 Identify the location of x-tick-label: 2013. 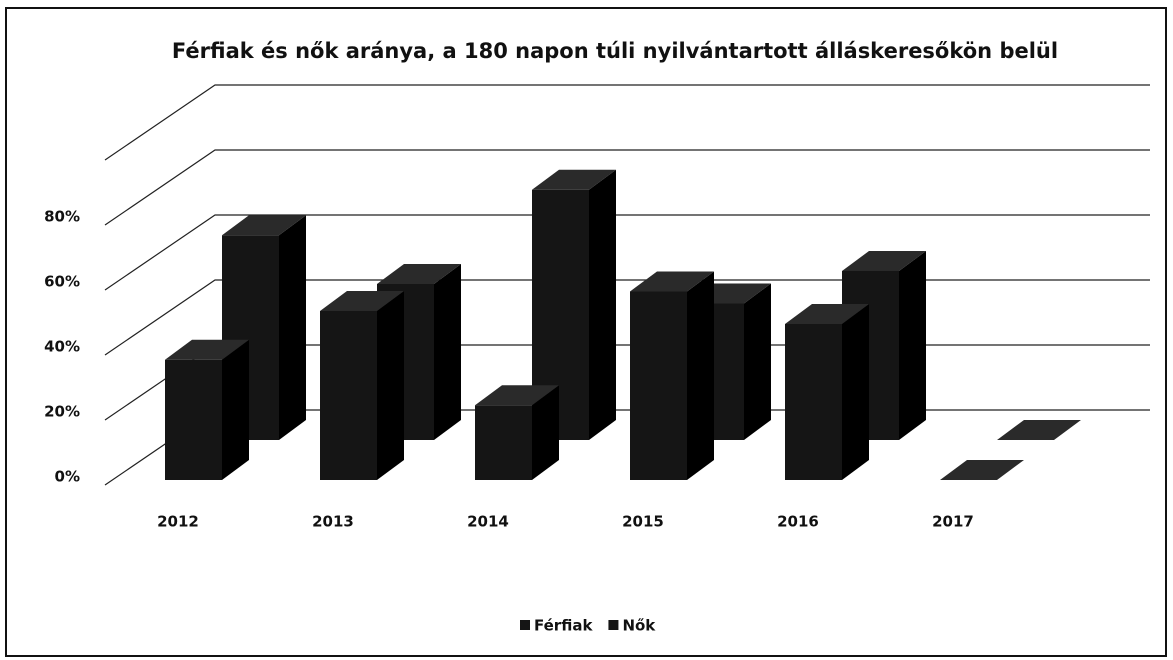
(333, 522).